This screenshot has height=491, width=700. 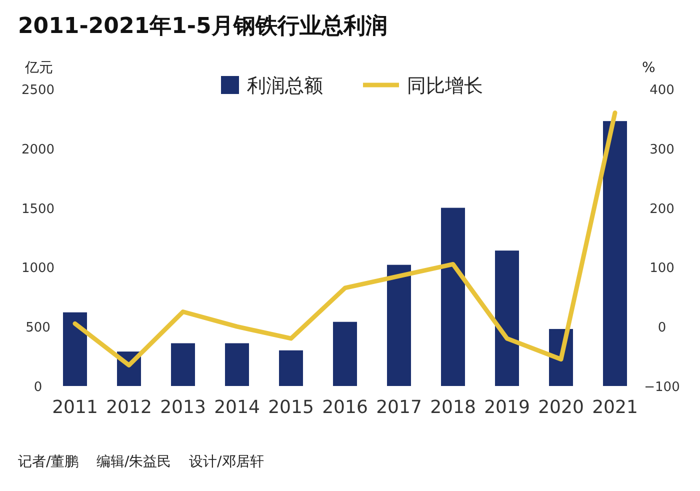 What do you see at coordinates (183, 407) in the screenshot?
I see `x-tick-label: 2013` at bounding box center [183, 407].